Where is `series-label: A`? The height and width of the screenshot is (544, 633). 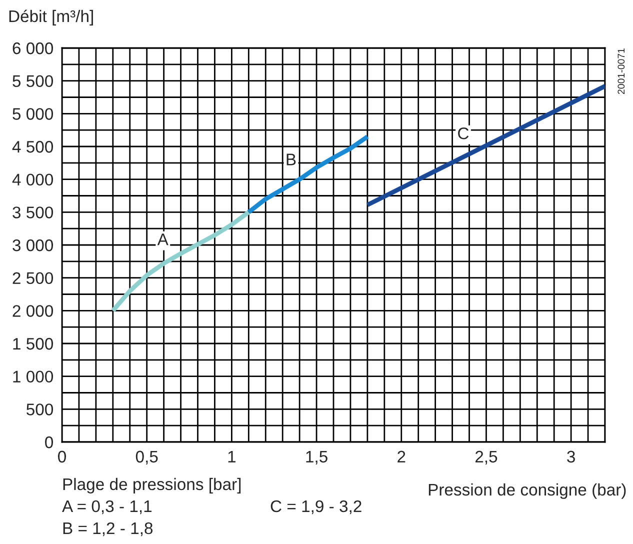
series-label: A is located at coordinates (162, 240).